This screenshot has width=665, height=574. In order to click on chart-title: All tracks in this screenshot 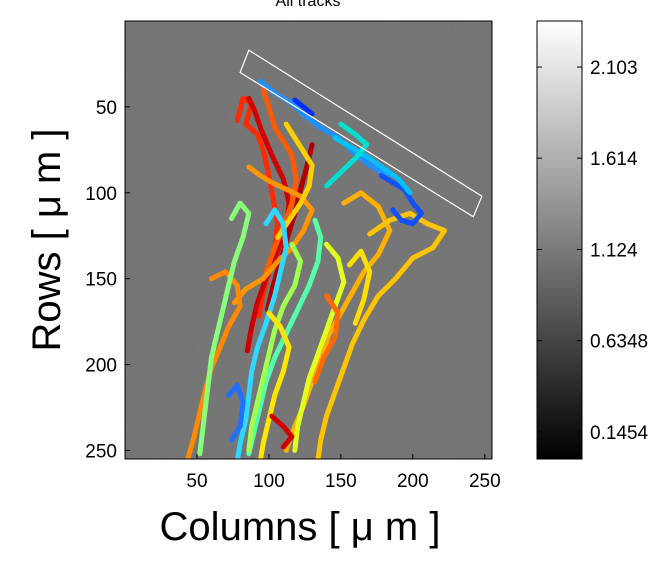, I will do `click(308, 5)`.